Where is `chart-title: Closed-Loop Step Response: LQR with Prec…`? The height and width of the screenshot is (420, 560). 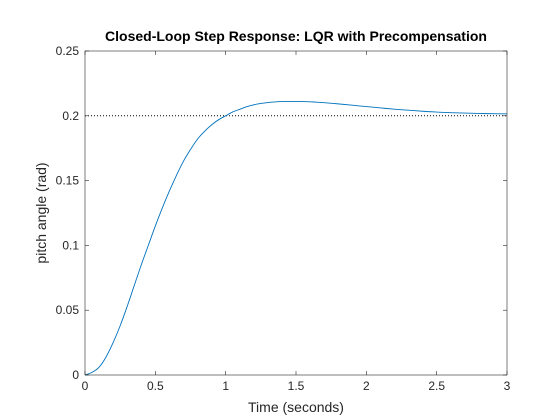 chart-title: Closed-Loop Step Response: LQR with Prec… is located at coordinates (296, 36).